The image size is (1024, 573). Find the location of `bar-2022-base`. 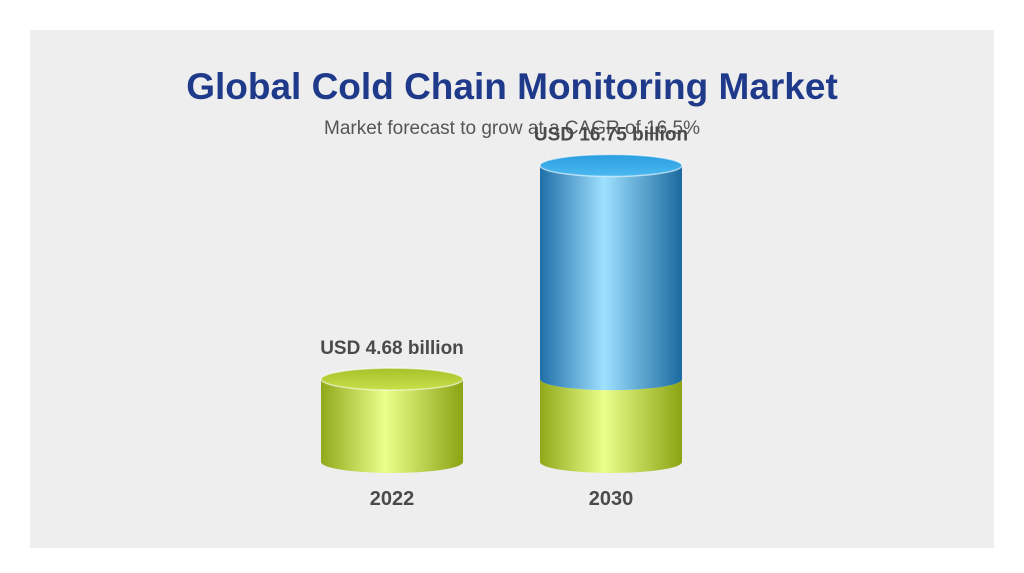

bar-2022-base is located at coordinates (392, 420).